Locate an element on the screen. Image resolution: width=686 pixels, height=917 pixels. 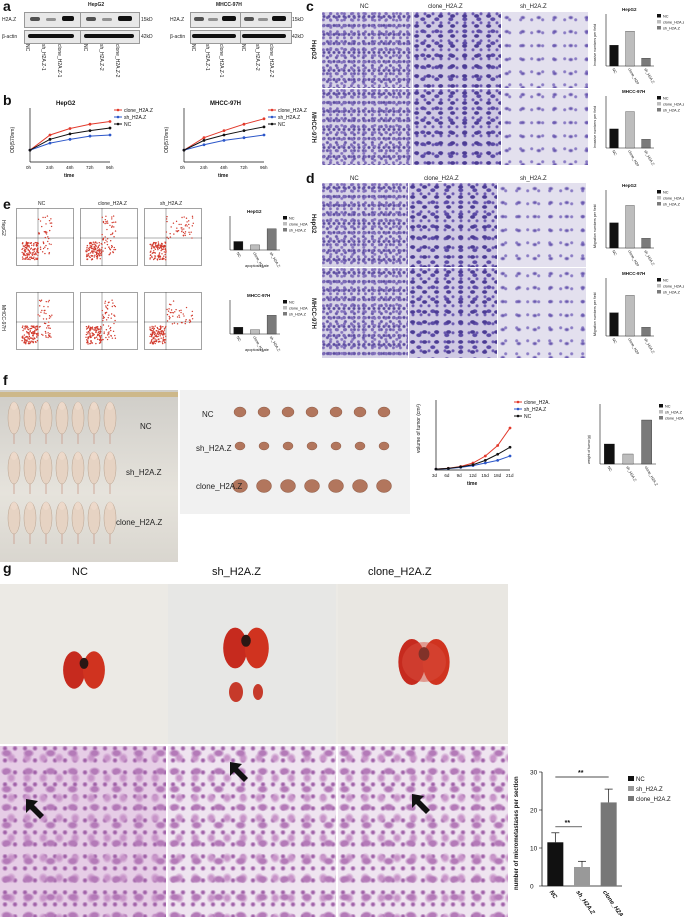
blot-kd-label: 42kD is located at coordinates (298, 37).